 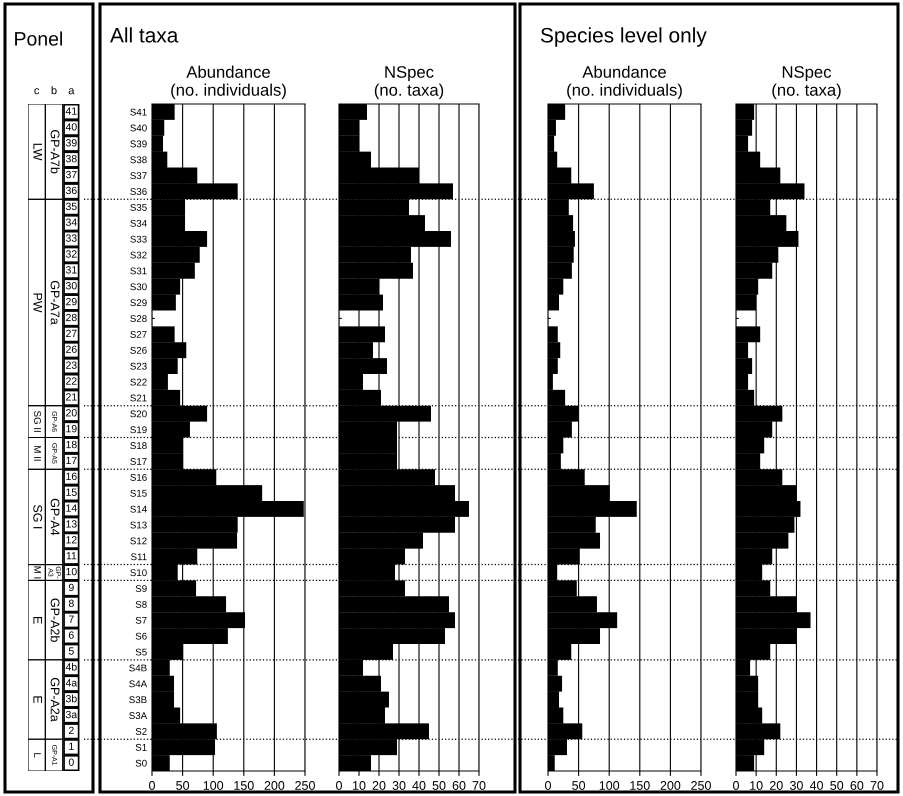 I want to click on text: 41, so click(x=71, y=111).